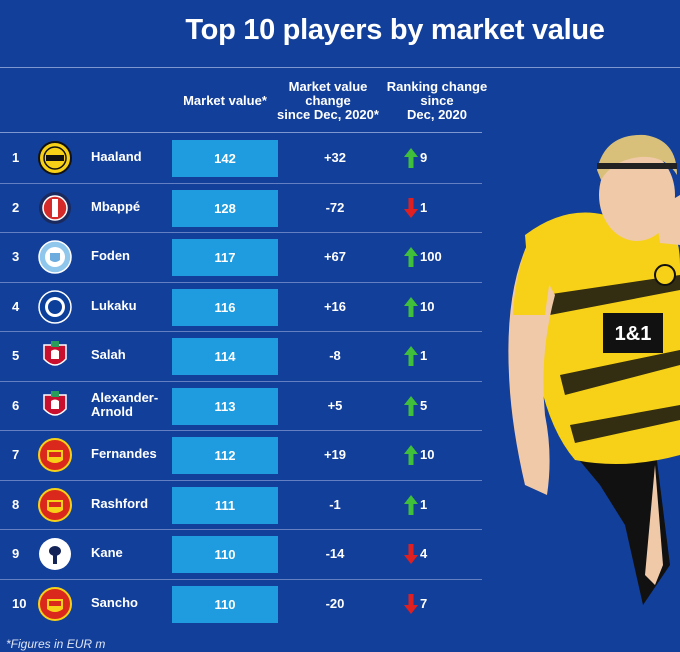 This screenshot has width=680, height=652. What do you see at coordinates (424, 405) in the screenshot?
I see `ranking-change: 5` at bounding box center [424, 405].